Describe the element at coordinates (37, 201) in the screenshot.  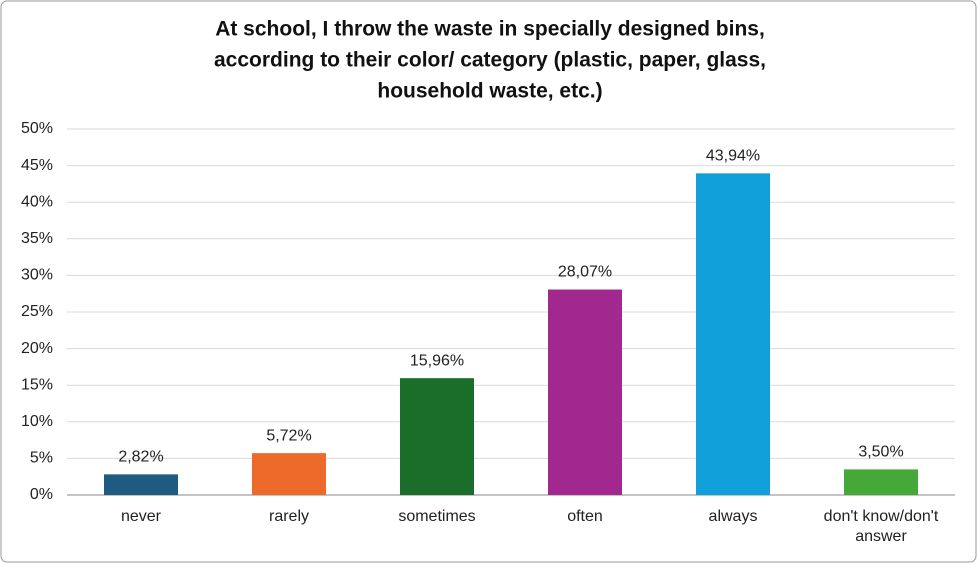
I see `y-tick-label: 40%` at that location.